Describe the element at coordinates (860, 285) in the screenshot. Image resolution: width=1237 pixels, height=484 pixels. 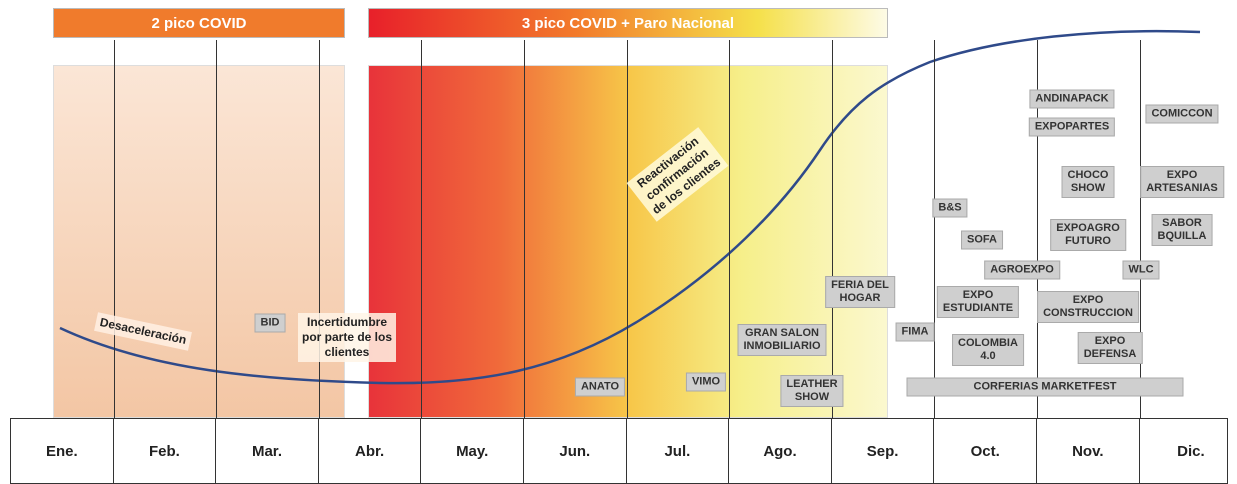
I see `text-line: FERIA DEL` at that location.